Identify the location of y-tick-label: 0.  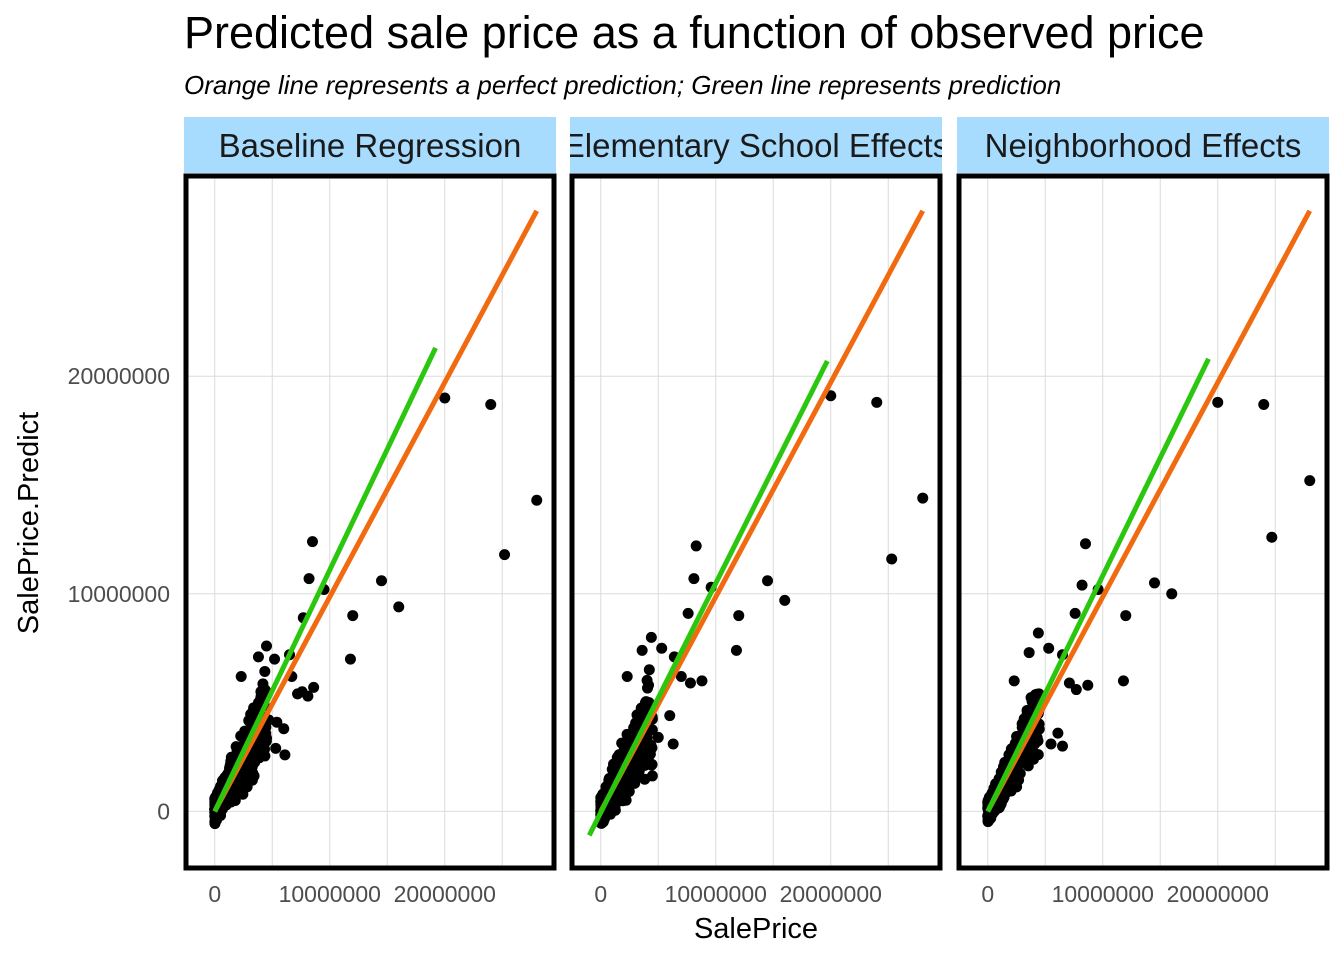
(163, 811).